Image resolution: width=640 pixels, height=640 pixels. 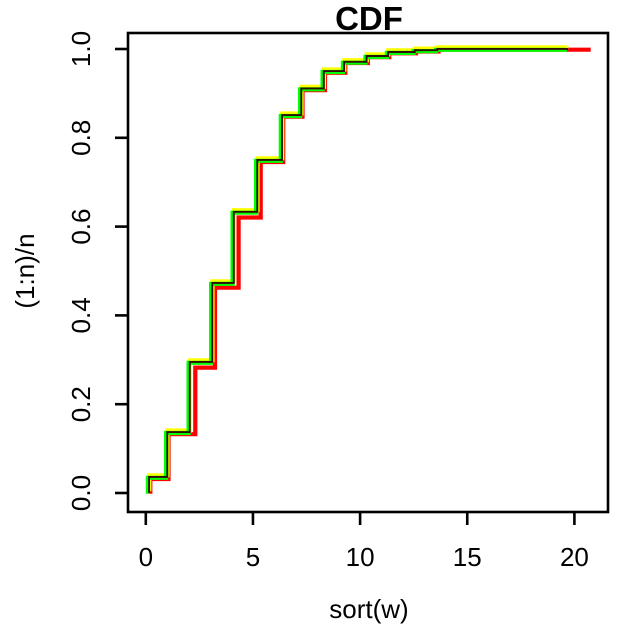 I want to click on y-axis-label: (1:n)/n, so click(x=25, y=270).